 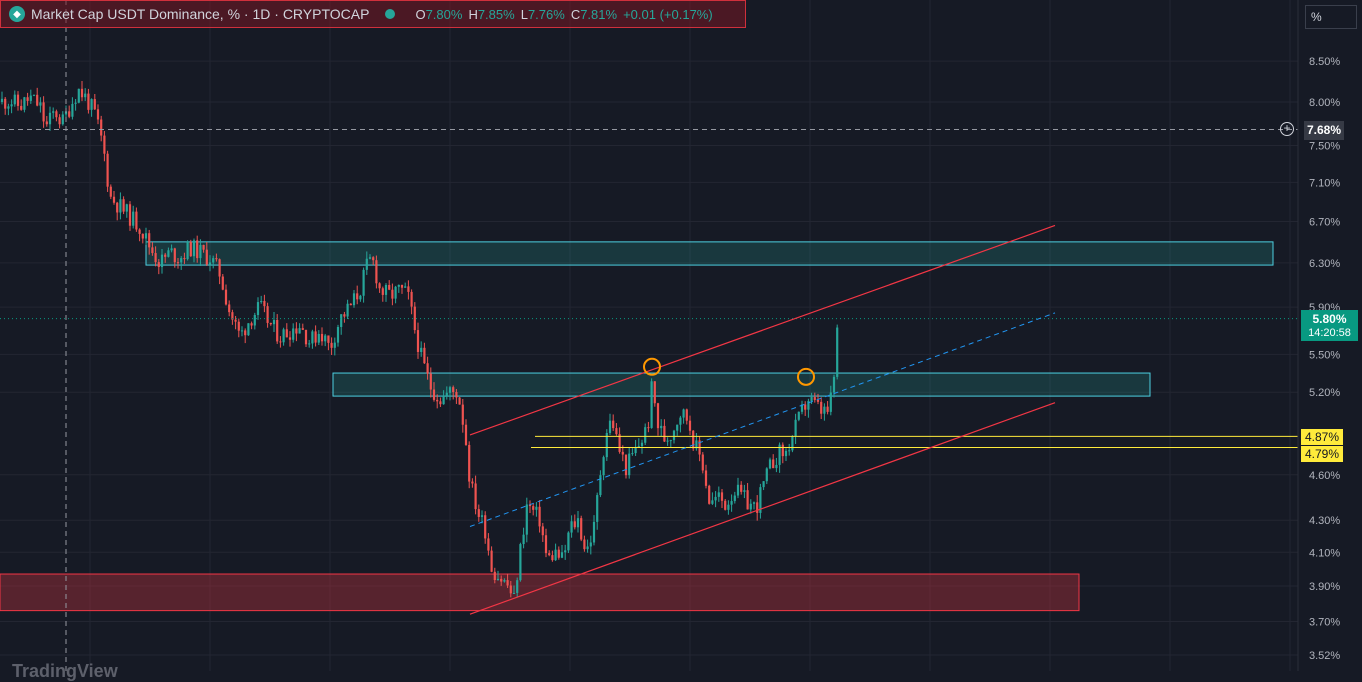 What do you see at coordinates (599, 14) in the screenshot?
I see `close-value: 7.81%` at bounding box center [599, 14].